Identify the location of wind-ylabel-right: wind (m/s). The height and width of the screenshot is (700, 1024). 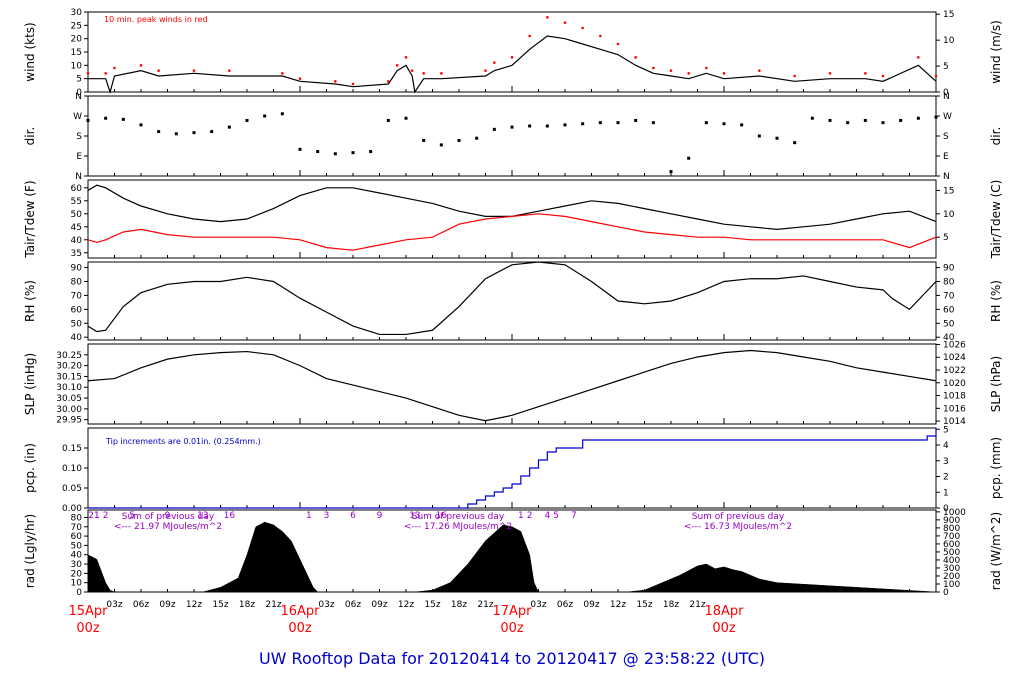
(996, 52).